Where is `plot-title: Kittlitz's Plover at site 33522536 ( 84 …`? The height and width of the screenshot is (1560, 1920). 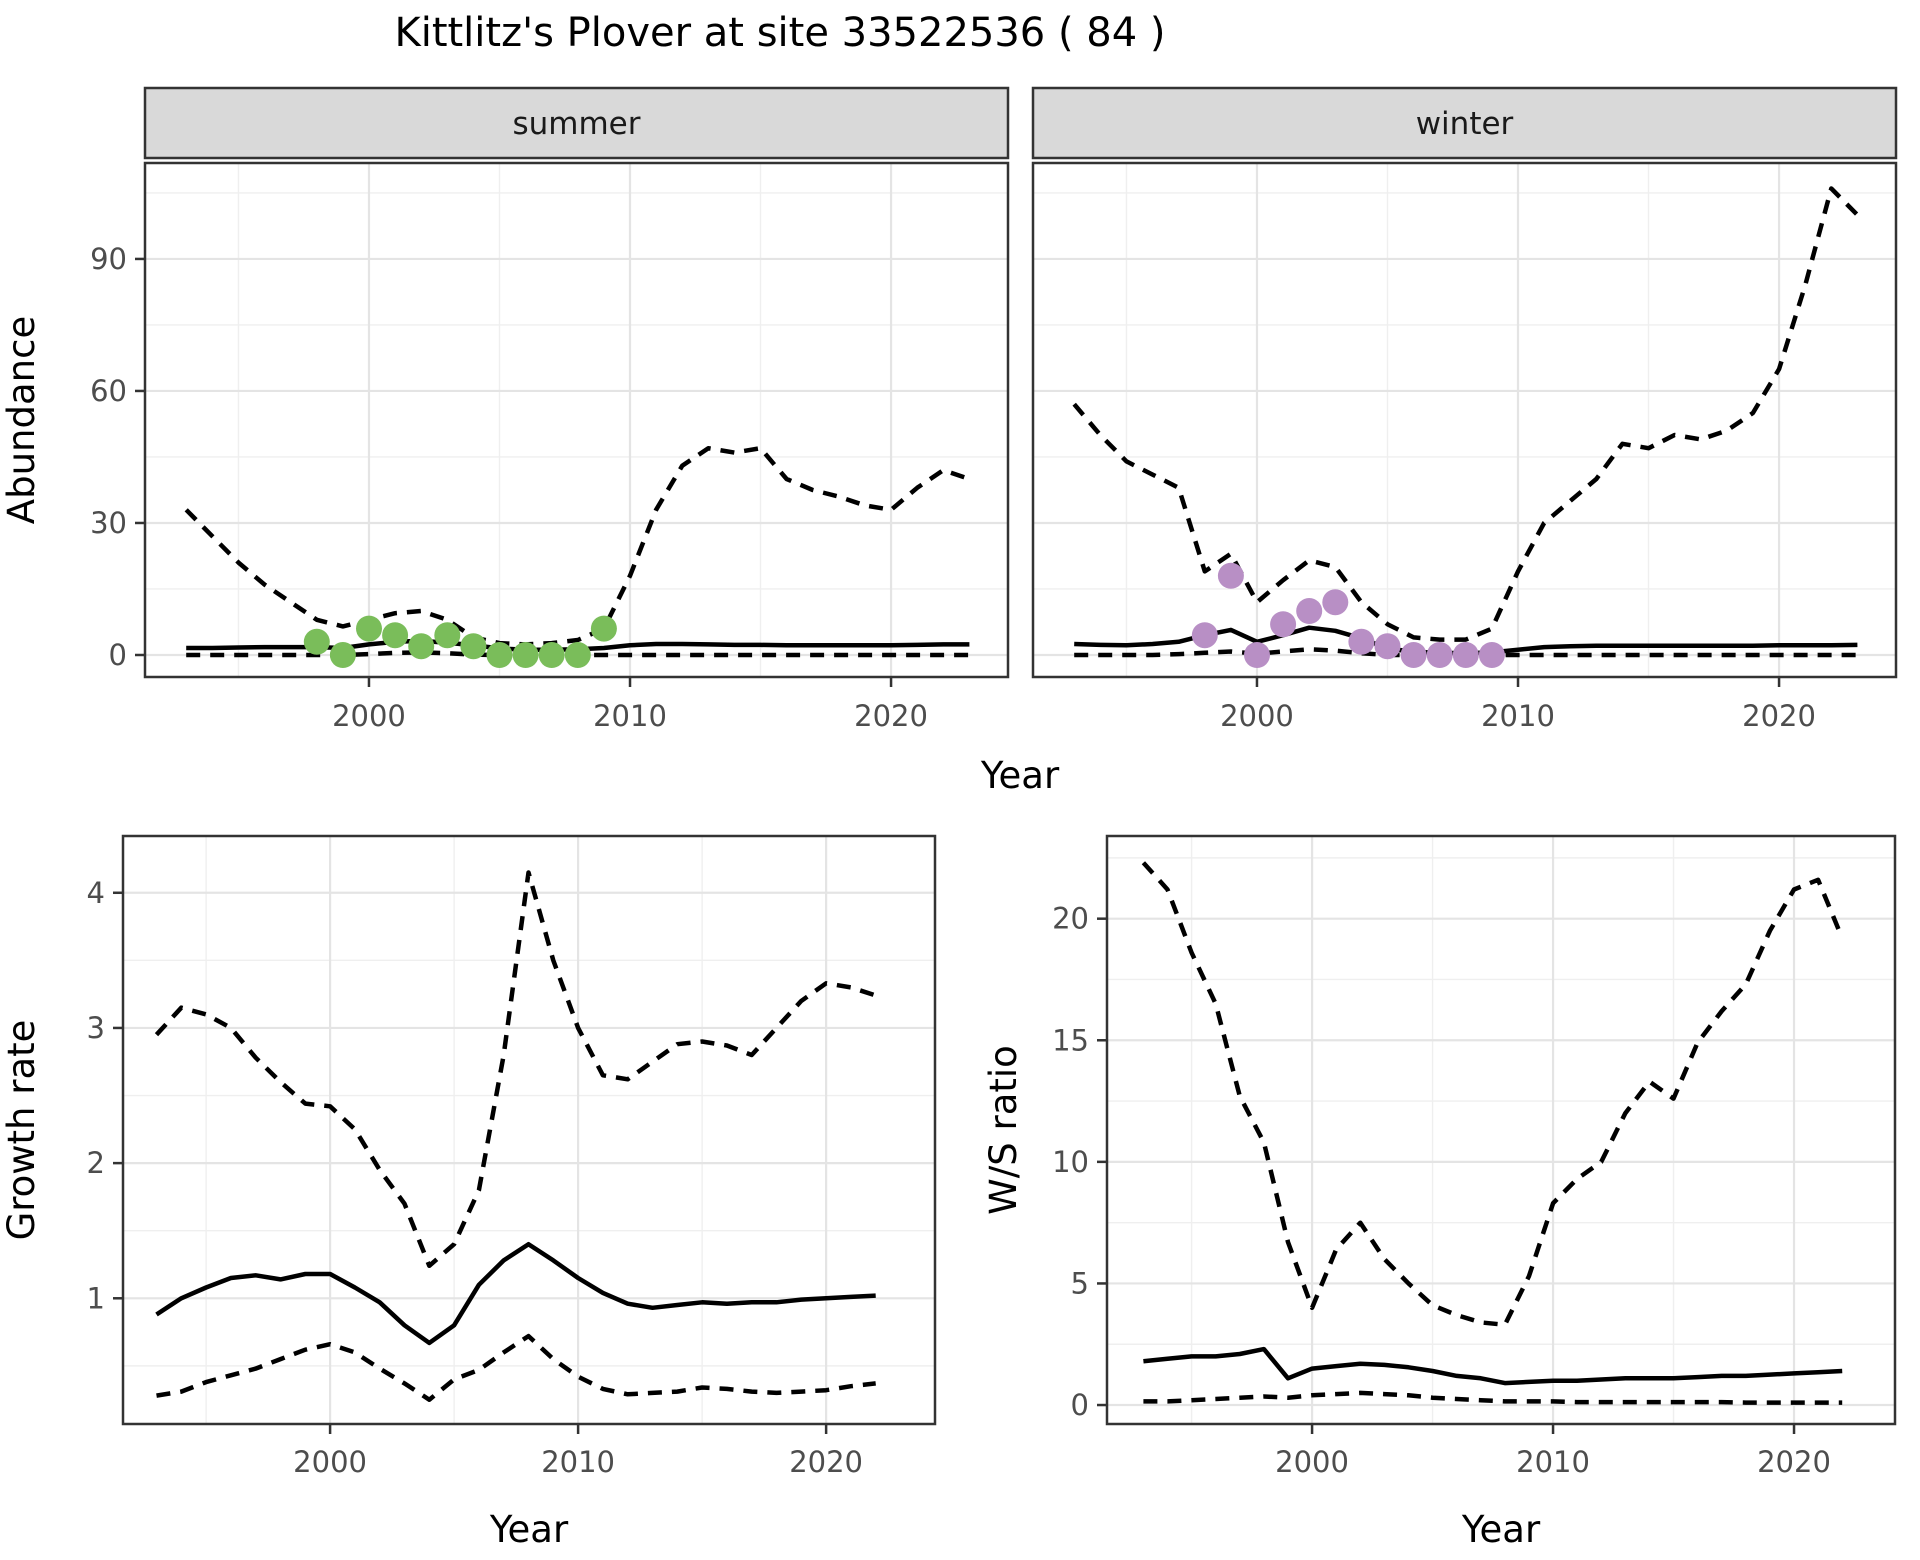 plot-title: Kittlitz's Plover at site 33522536 ( 84 … is located at coordinates (780, 33).